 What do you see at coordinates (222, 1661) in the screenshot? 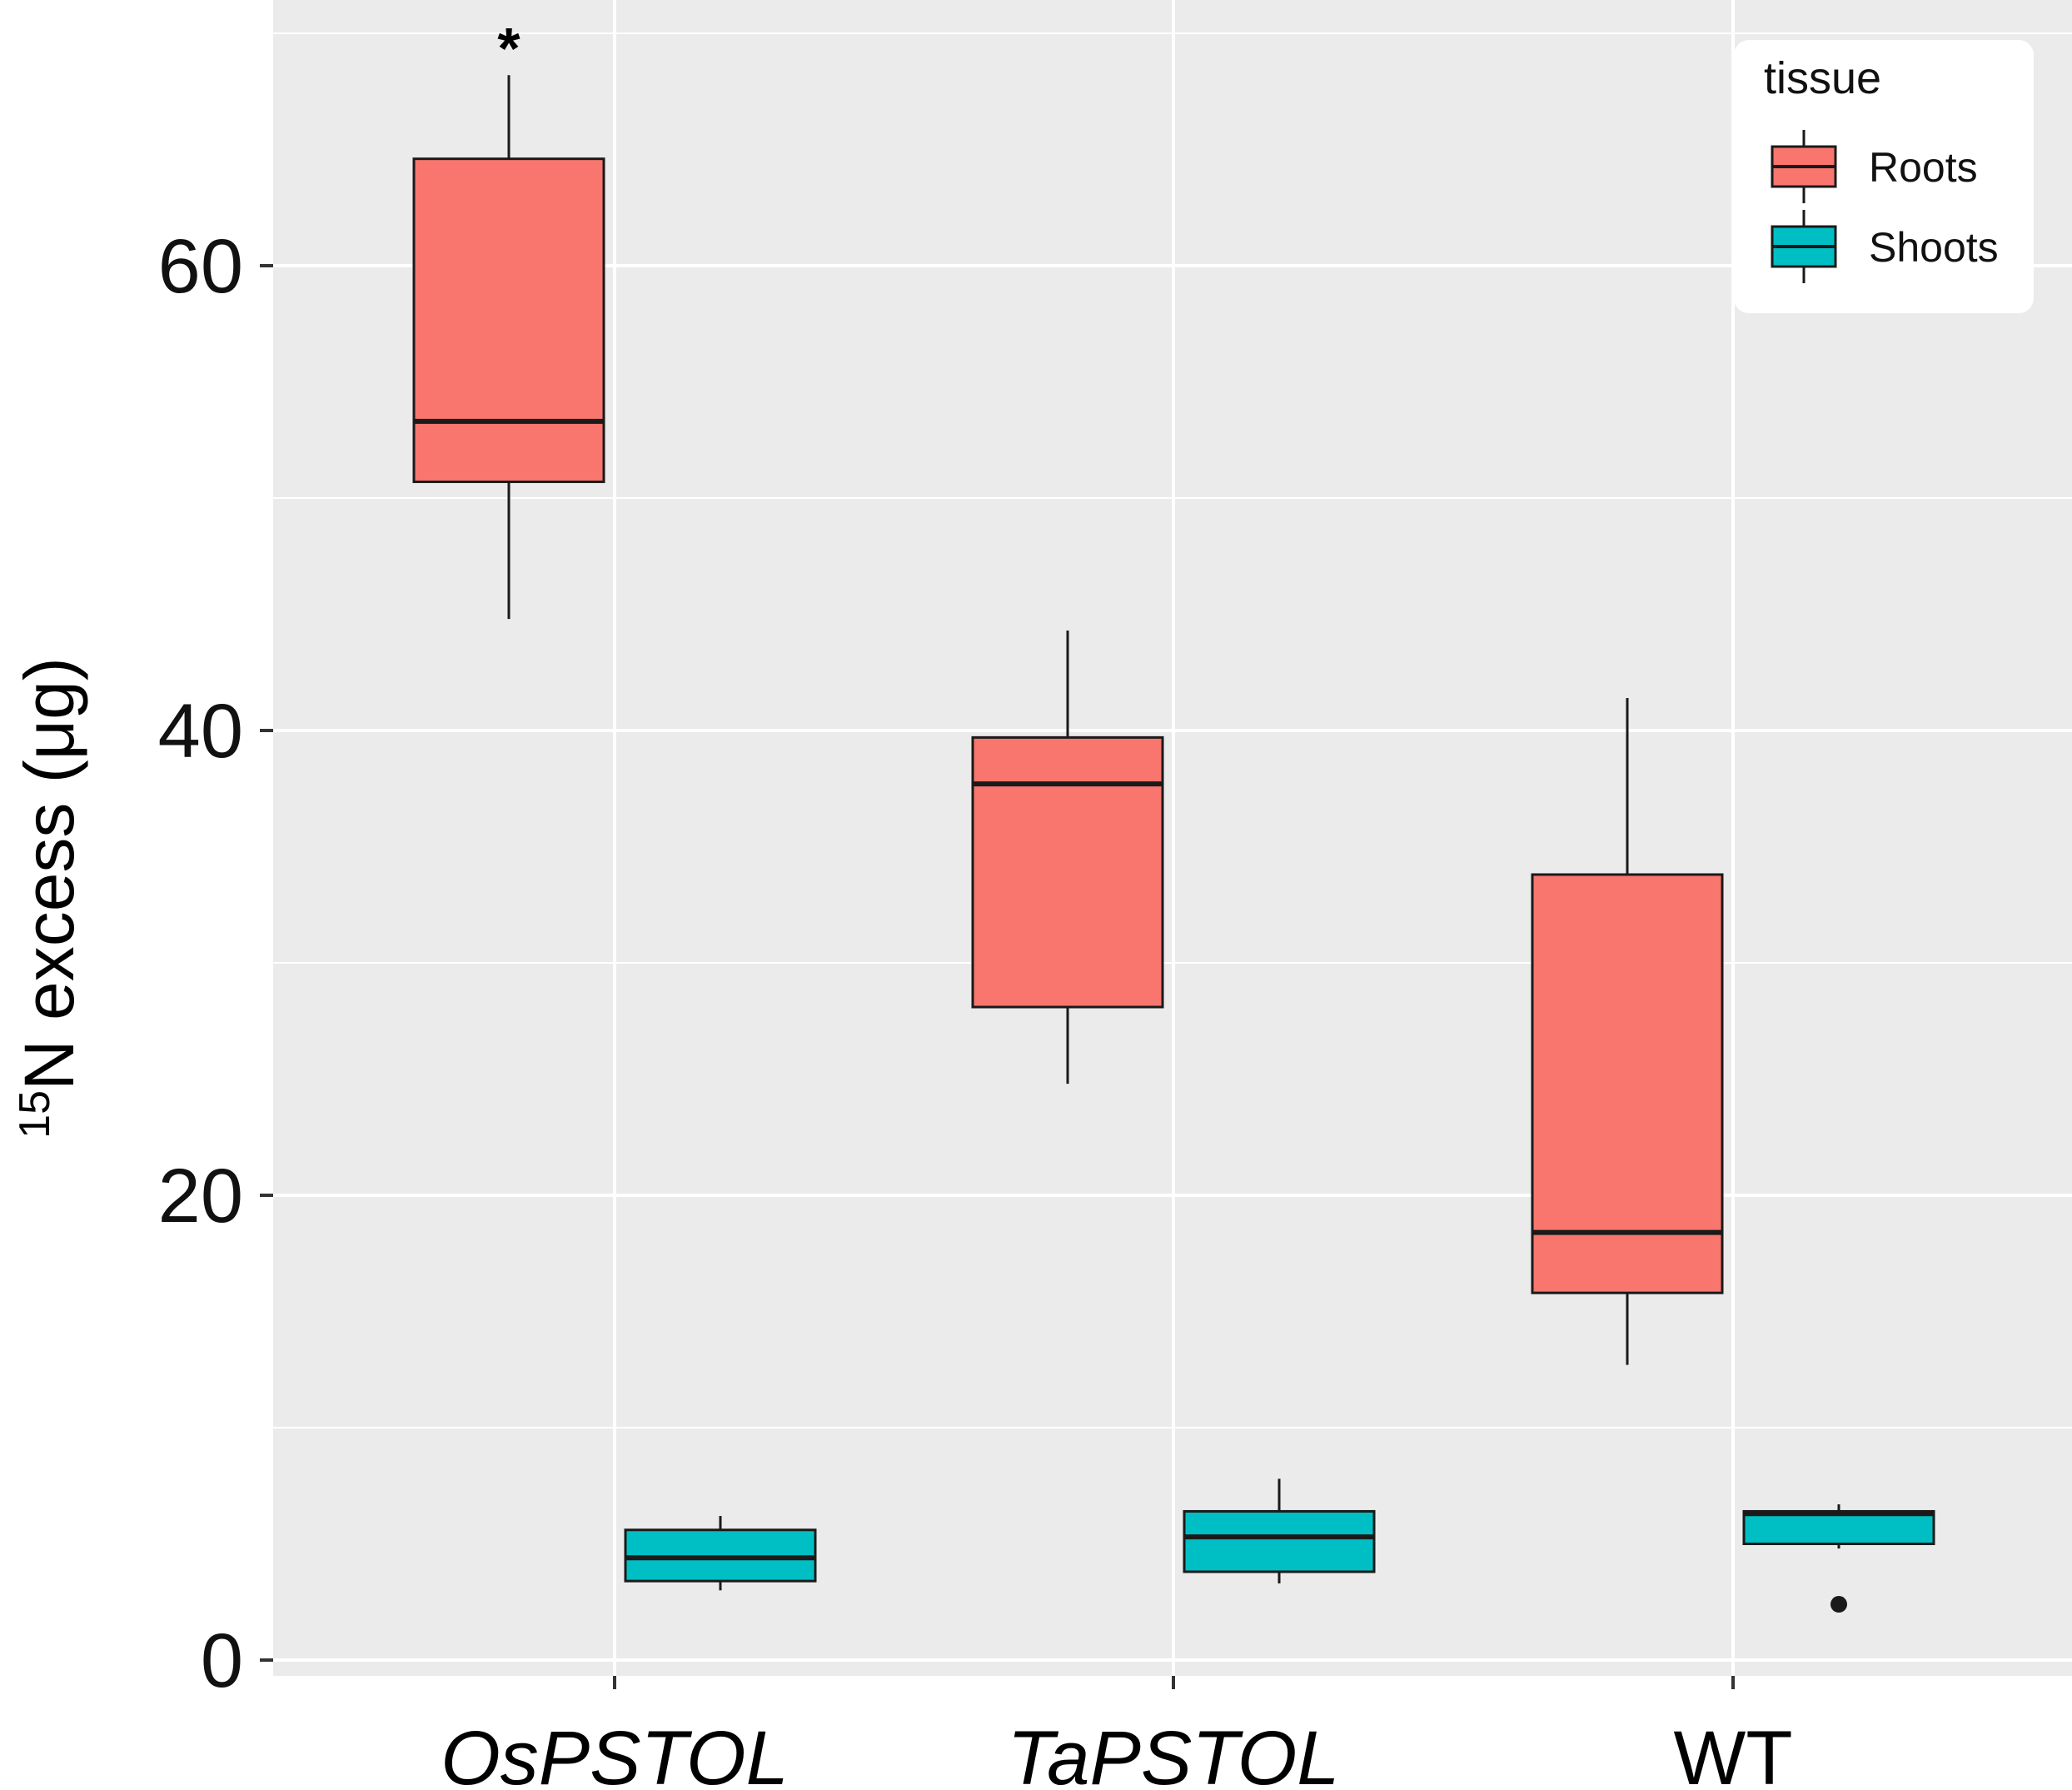
I see `y-tick-label: 0` at bounding box center [222, 1661].